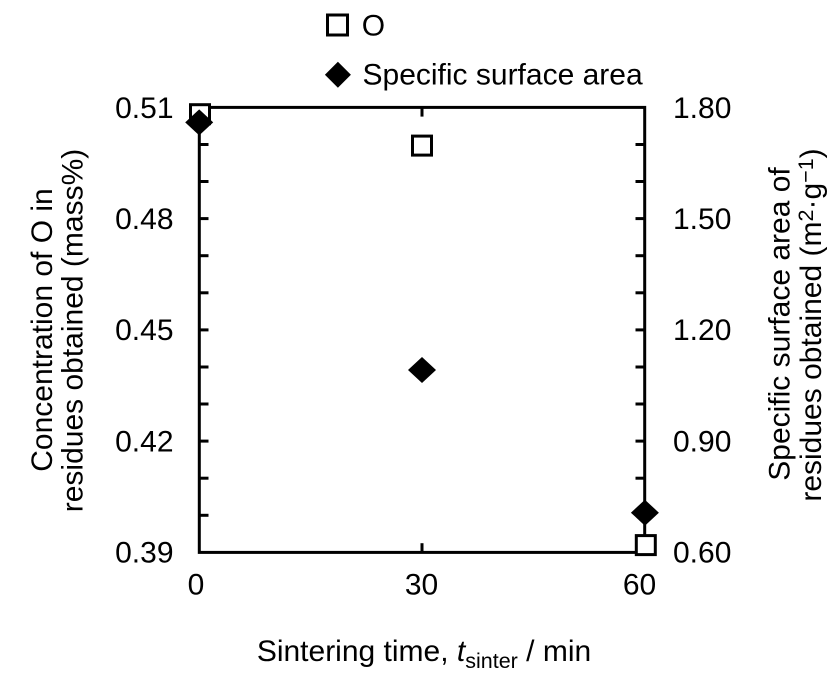 The image size is (839, 688). What do you see at coordinates (373, 26) in the screenshot?
I see `svg-text: O` at bounding box center [373, 26].